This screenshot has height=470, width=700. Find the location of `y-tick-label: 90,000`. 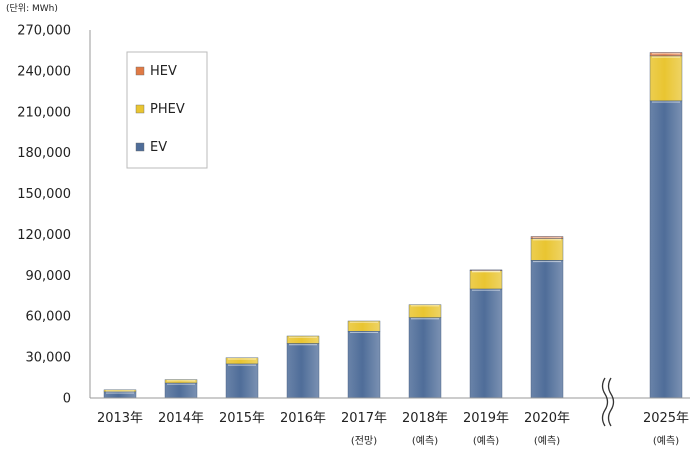

y-tick-label: 90,000 is located at coordinates (49, 276).